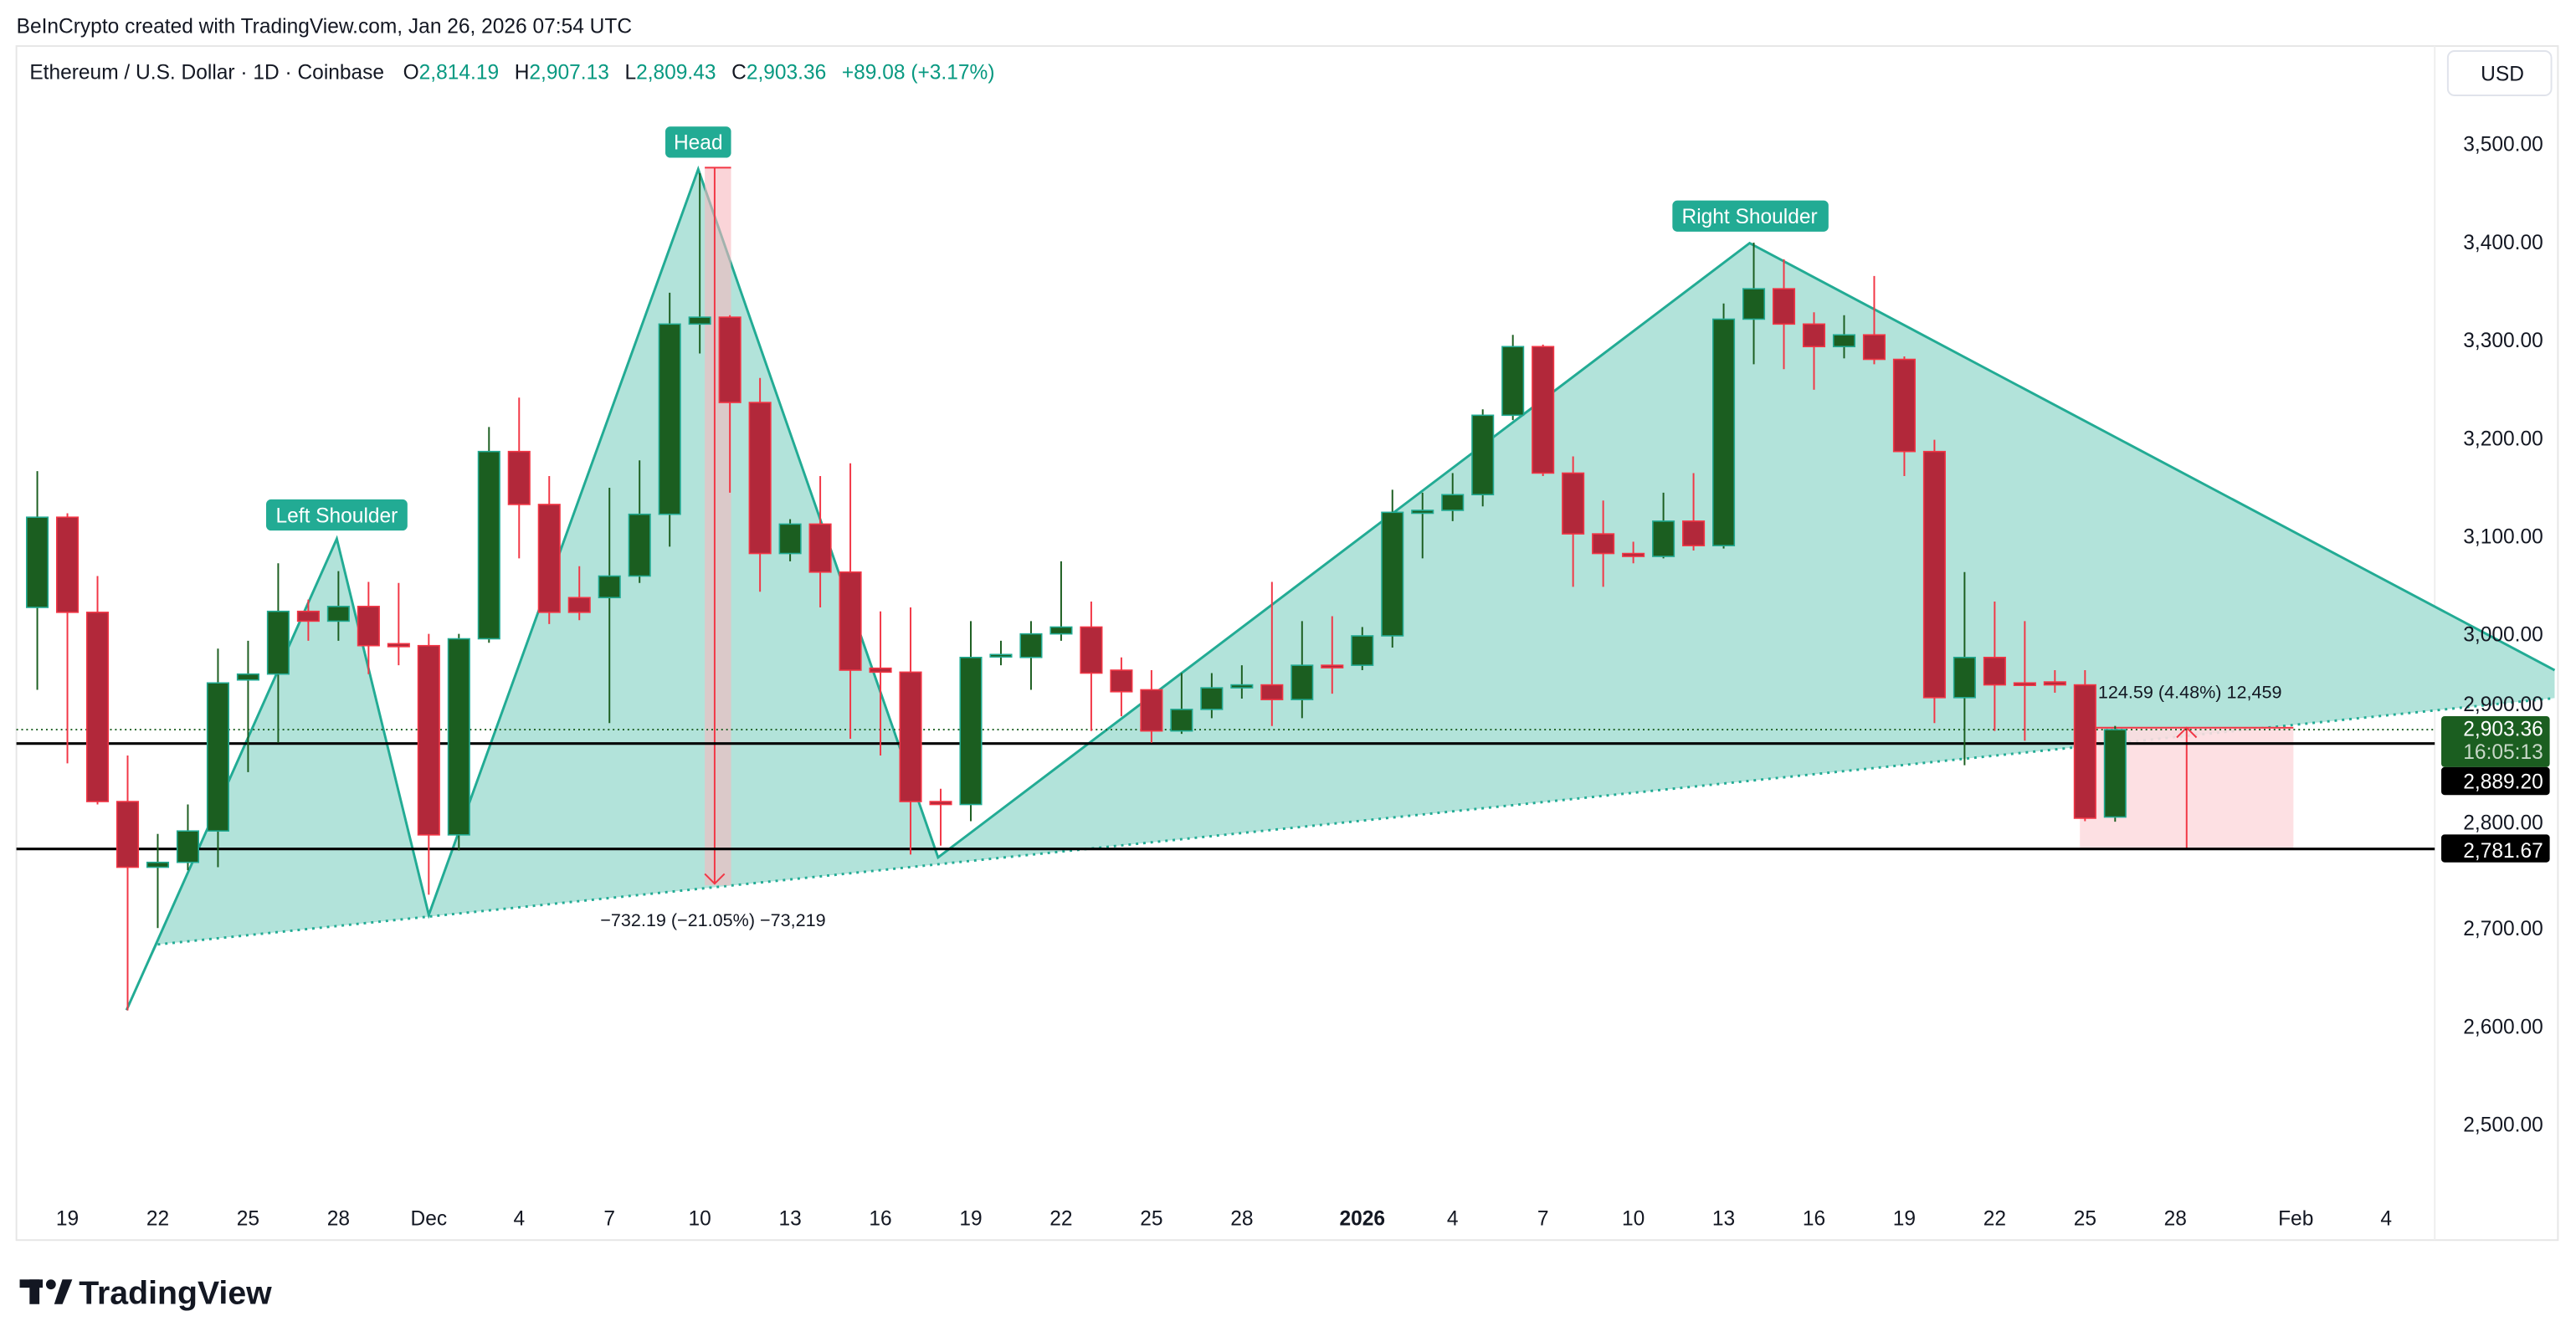 This screenshot has width=2576, height=1342. What do you see at coordinates (789, 1219) in the screenshot?
I see `time-tick: 13` at bounding box center [789, 1219].